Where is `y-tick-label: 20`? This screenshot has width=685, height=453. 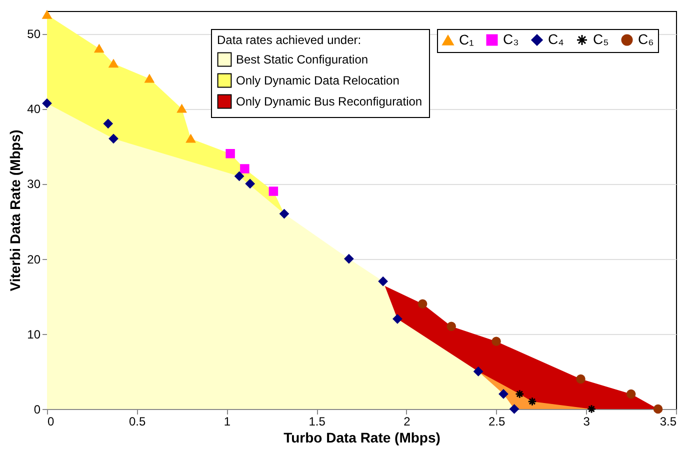
y-tick-label: 20 is located at coordinates (34, 259).